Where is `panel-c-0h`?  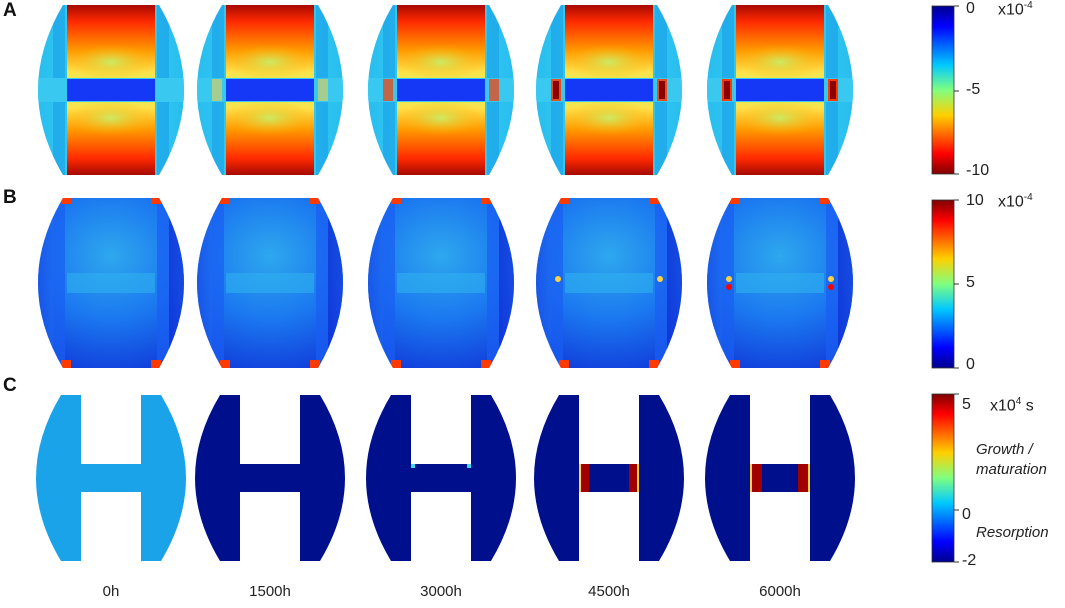 panel-c-0h is located at coordinates (111, 478).